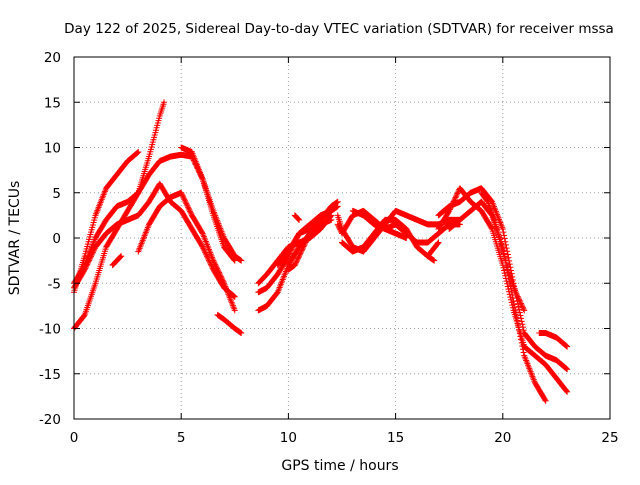 This screenshot has width=640, height=485. What do you see at coordinates (74, 438) in the screenshot?
I see `x-tick-label: 0` at bounding box center [74, 438].